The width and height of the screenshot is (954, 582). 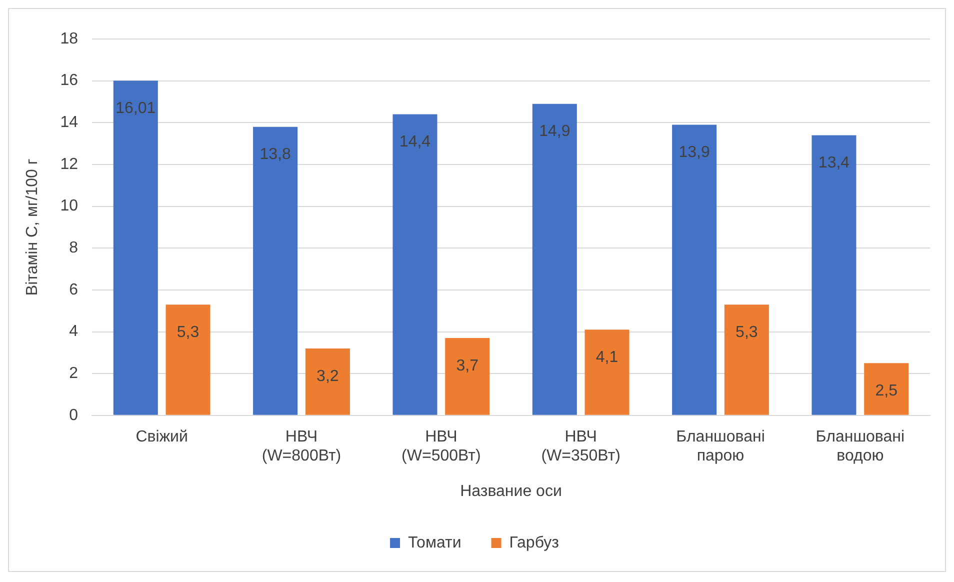 What do you see at coordinates (73, 373) in the screenshot?
I see `y-tick-label: 2` at bounding box center [73, 373].